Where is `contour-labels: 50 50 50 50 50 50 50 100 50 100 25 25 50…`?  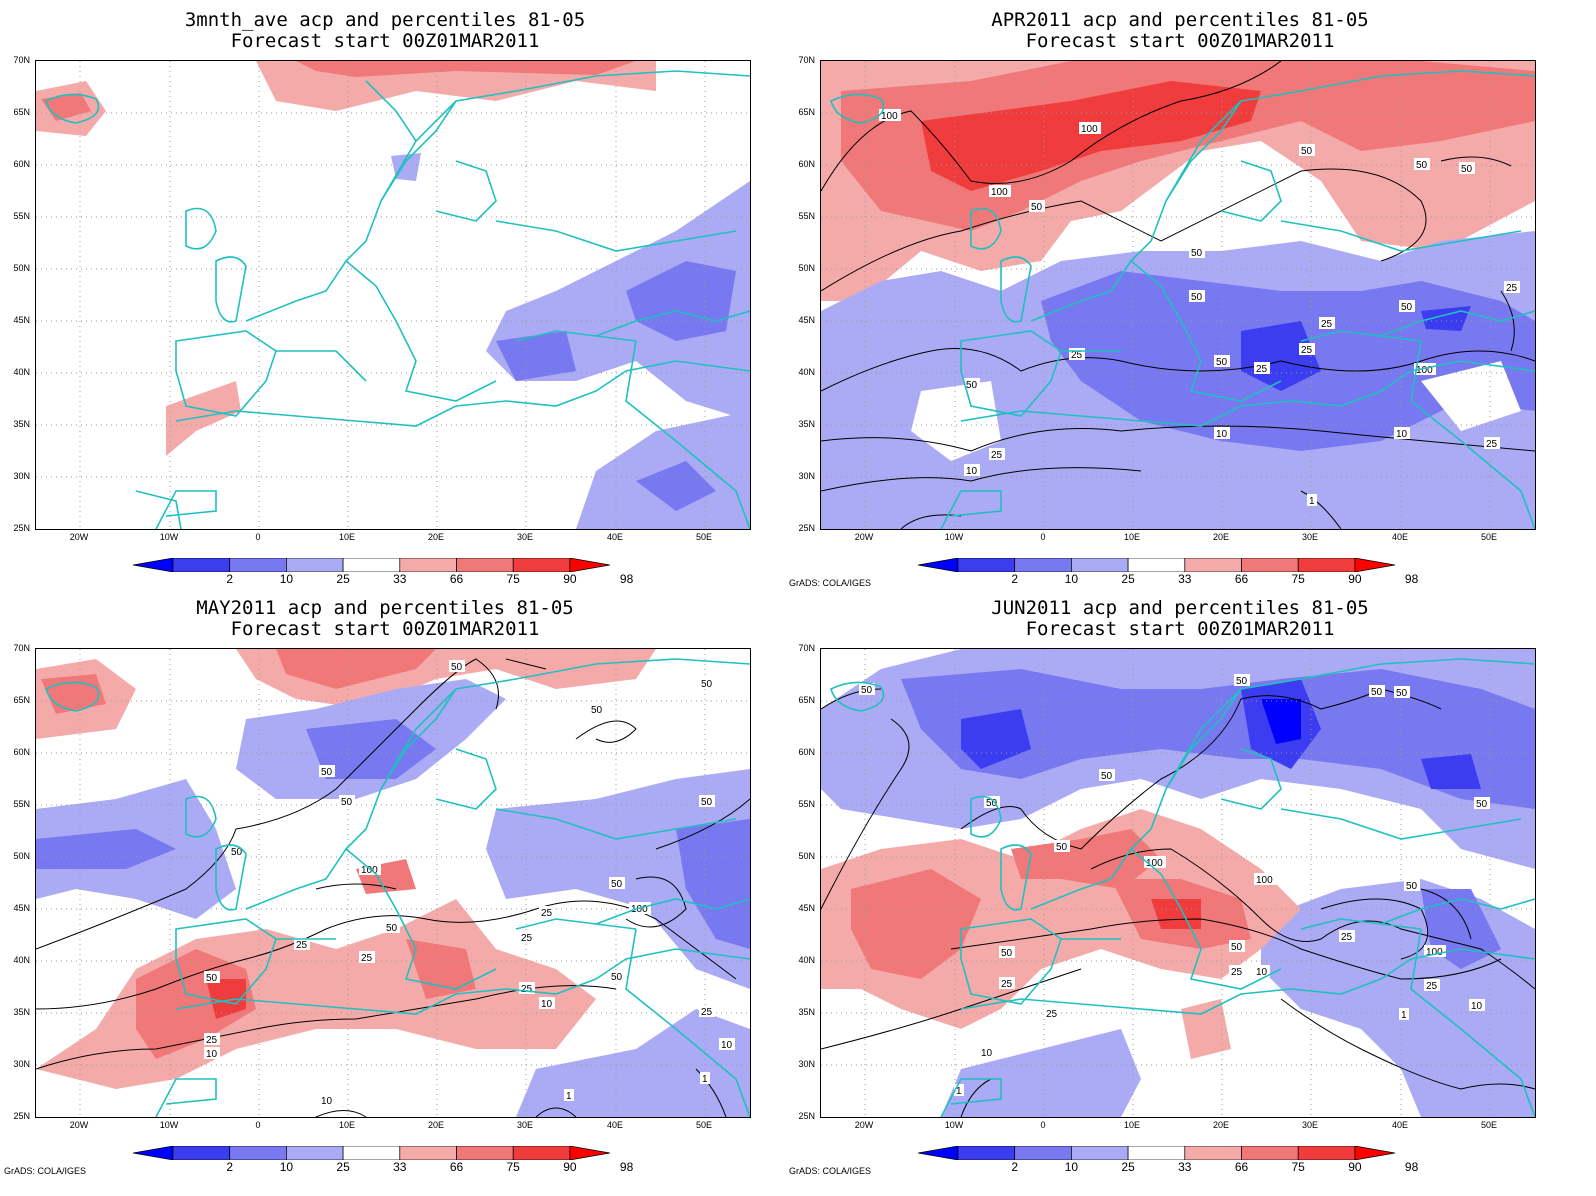
contour-labels: 50 50 50 50 50 50 50 100 50 100 25 25 50… is located at coordinates (469, 883).